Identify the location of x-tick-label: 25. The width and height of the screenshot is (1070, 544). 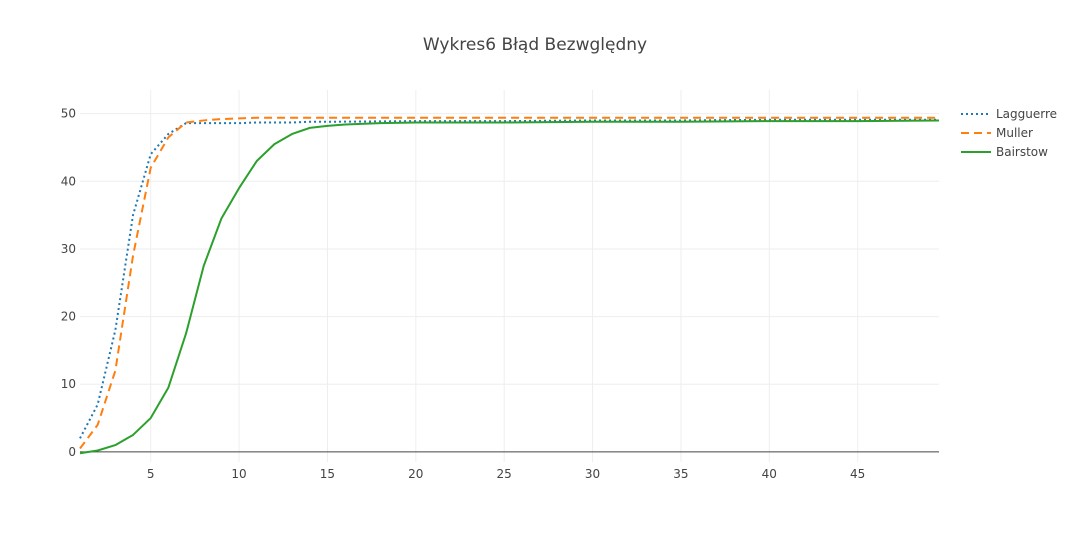
(504, 474).